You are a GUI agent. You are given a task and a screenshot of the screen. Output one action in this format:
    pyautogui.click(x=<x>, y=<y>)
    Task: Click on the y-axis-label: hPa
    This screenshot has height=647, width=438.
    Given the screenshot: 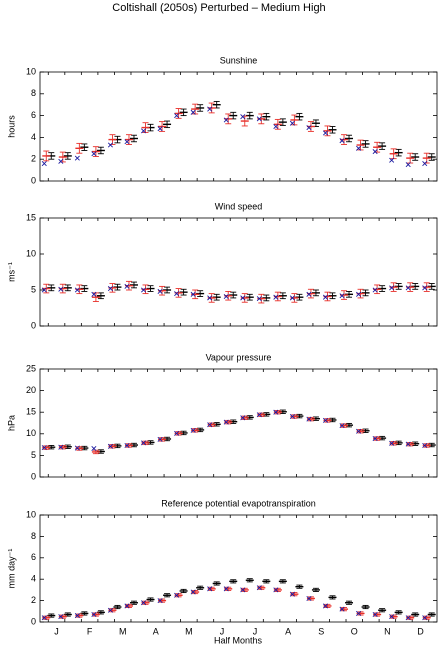 What is the action you would take?
    pyautogui.click(x=11, y=423)
    